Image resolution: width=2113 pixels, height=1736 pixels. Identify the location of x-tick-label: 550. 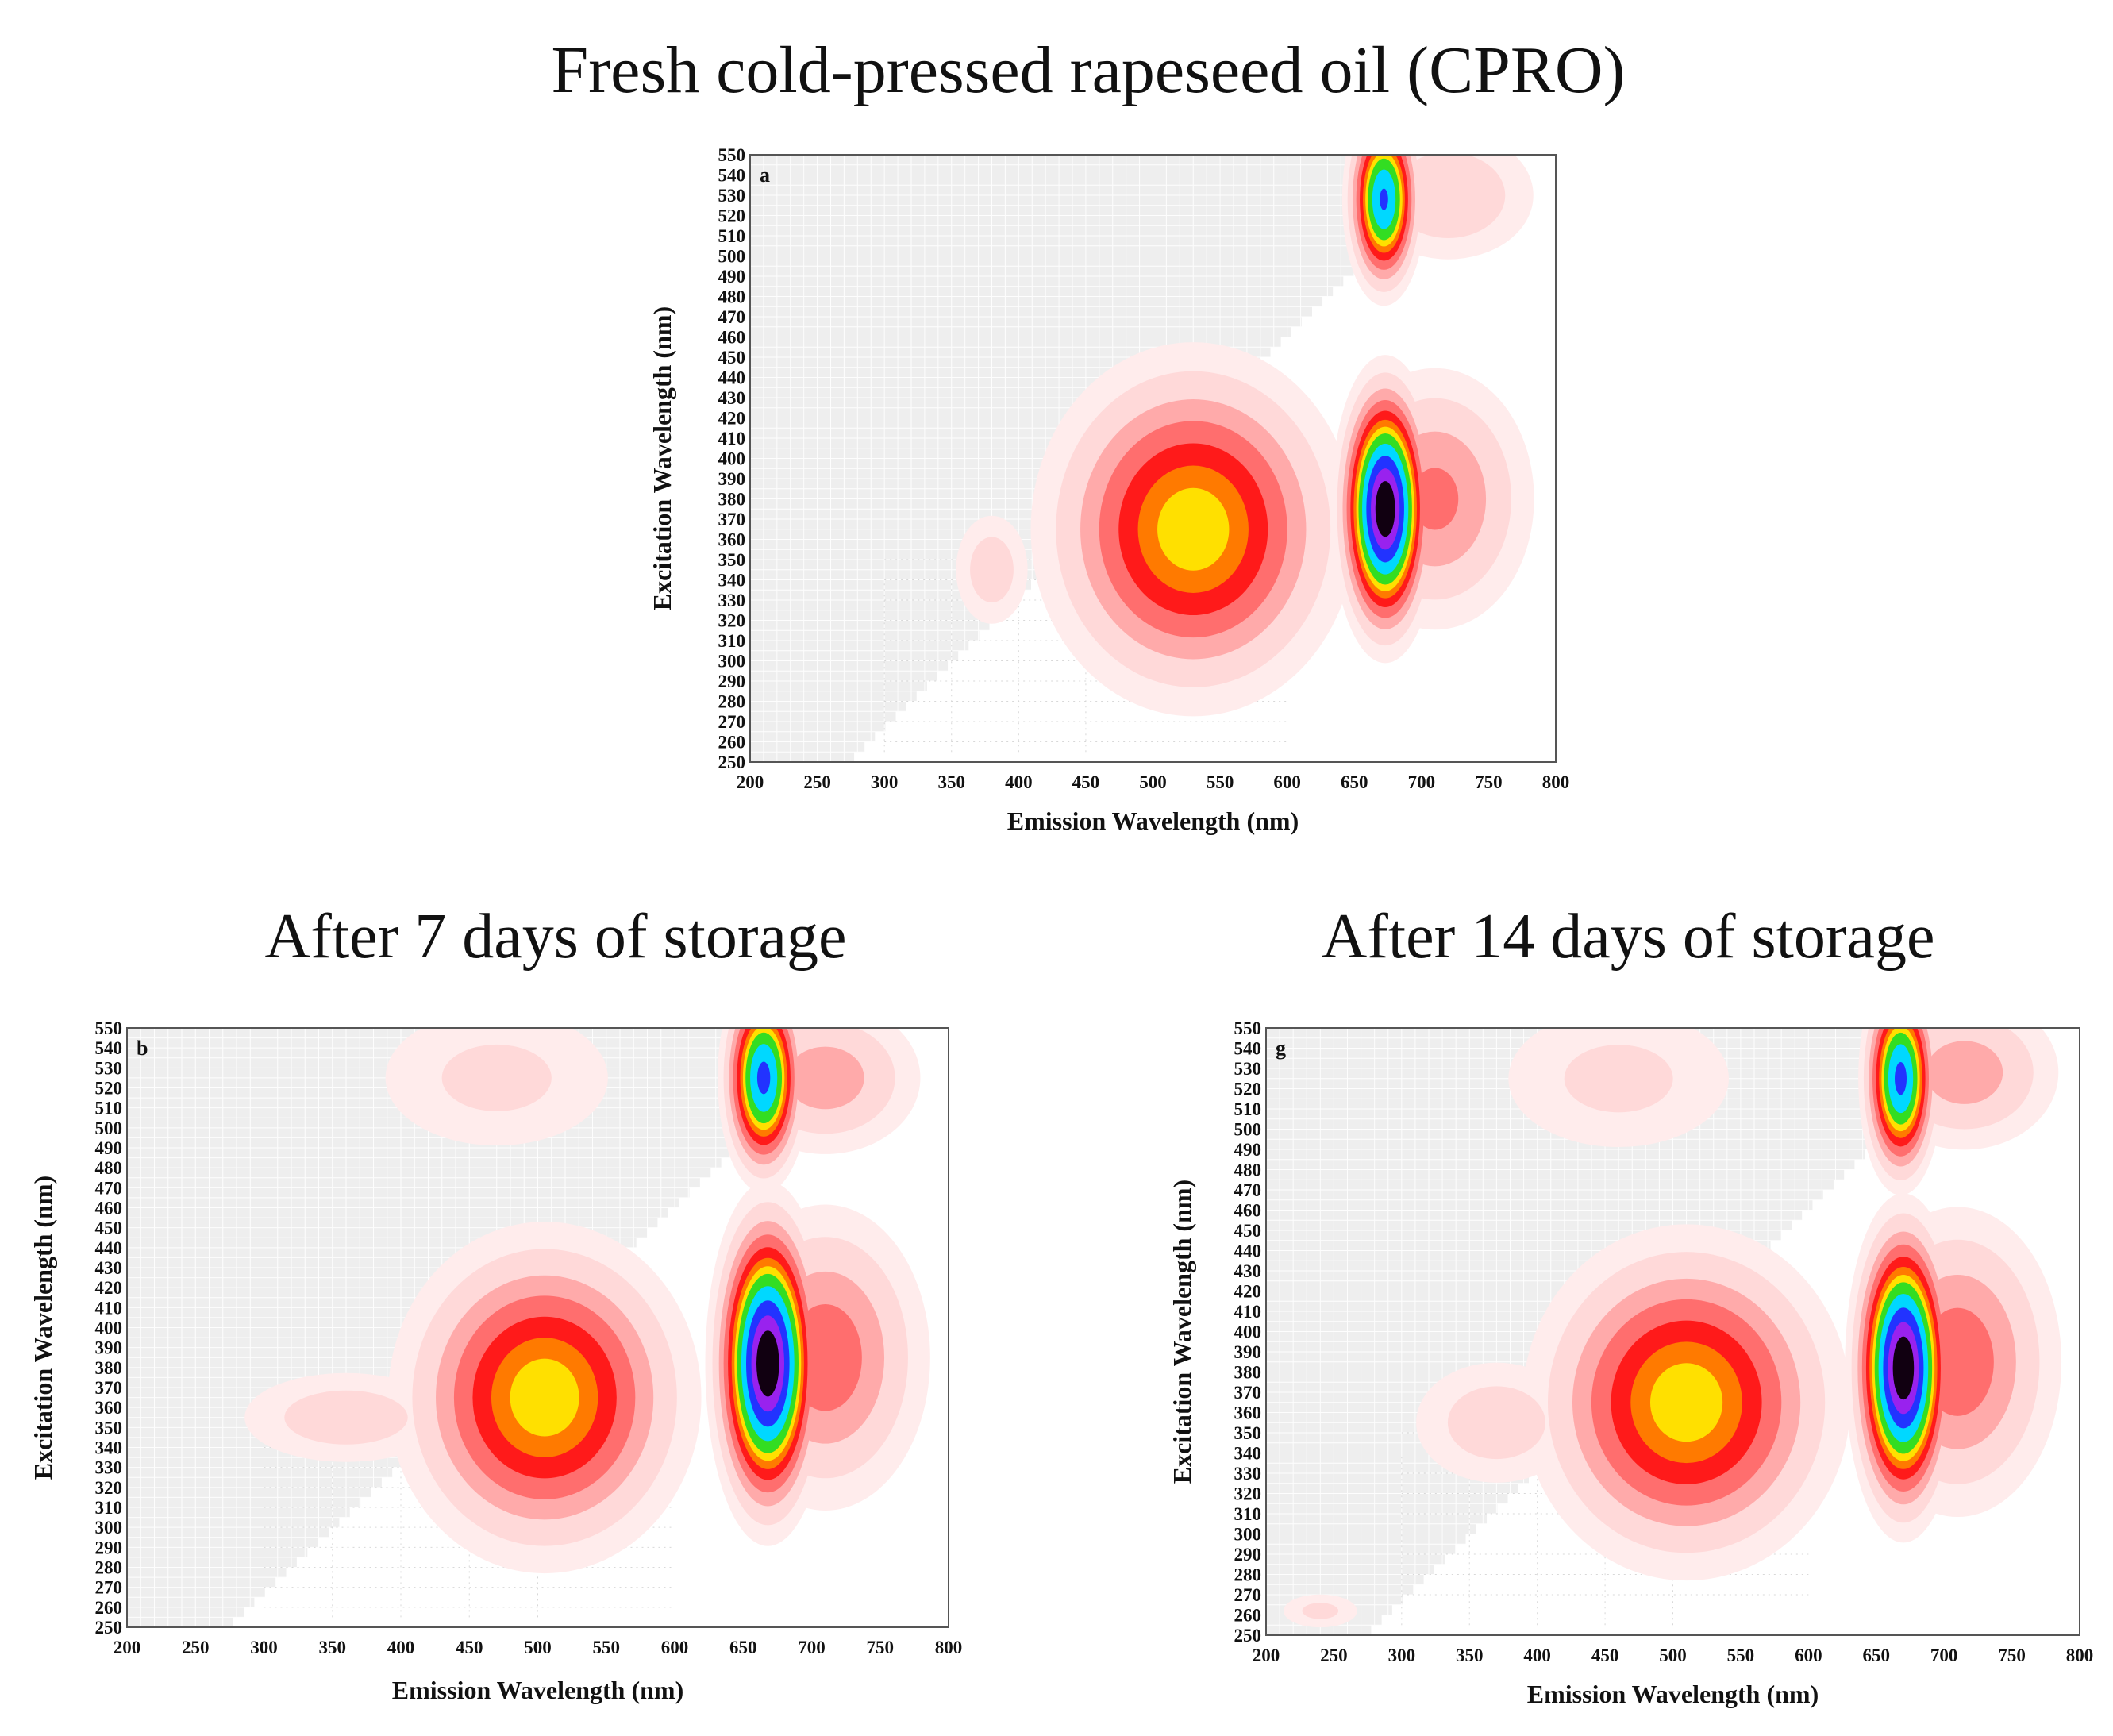
(1220, 782).